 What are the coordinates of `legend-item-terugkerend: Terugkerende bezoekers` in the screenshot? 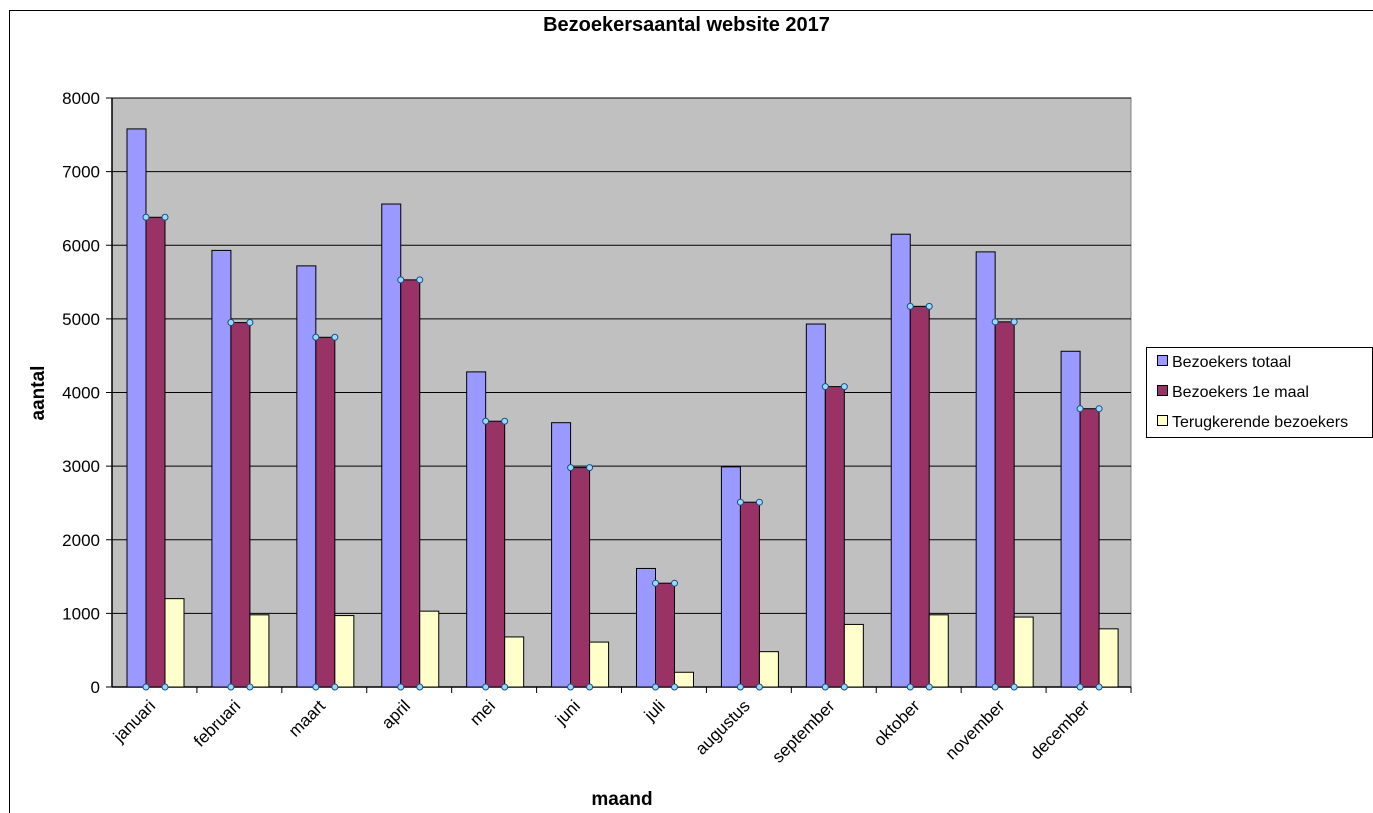 It's located at (1252, 425).